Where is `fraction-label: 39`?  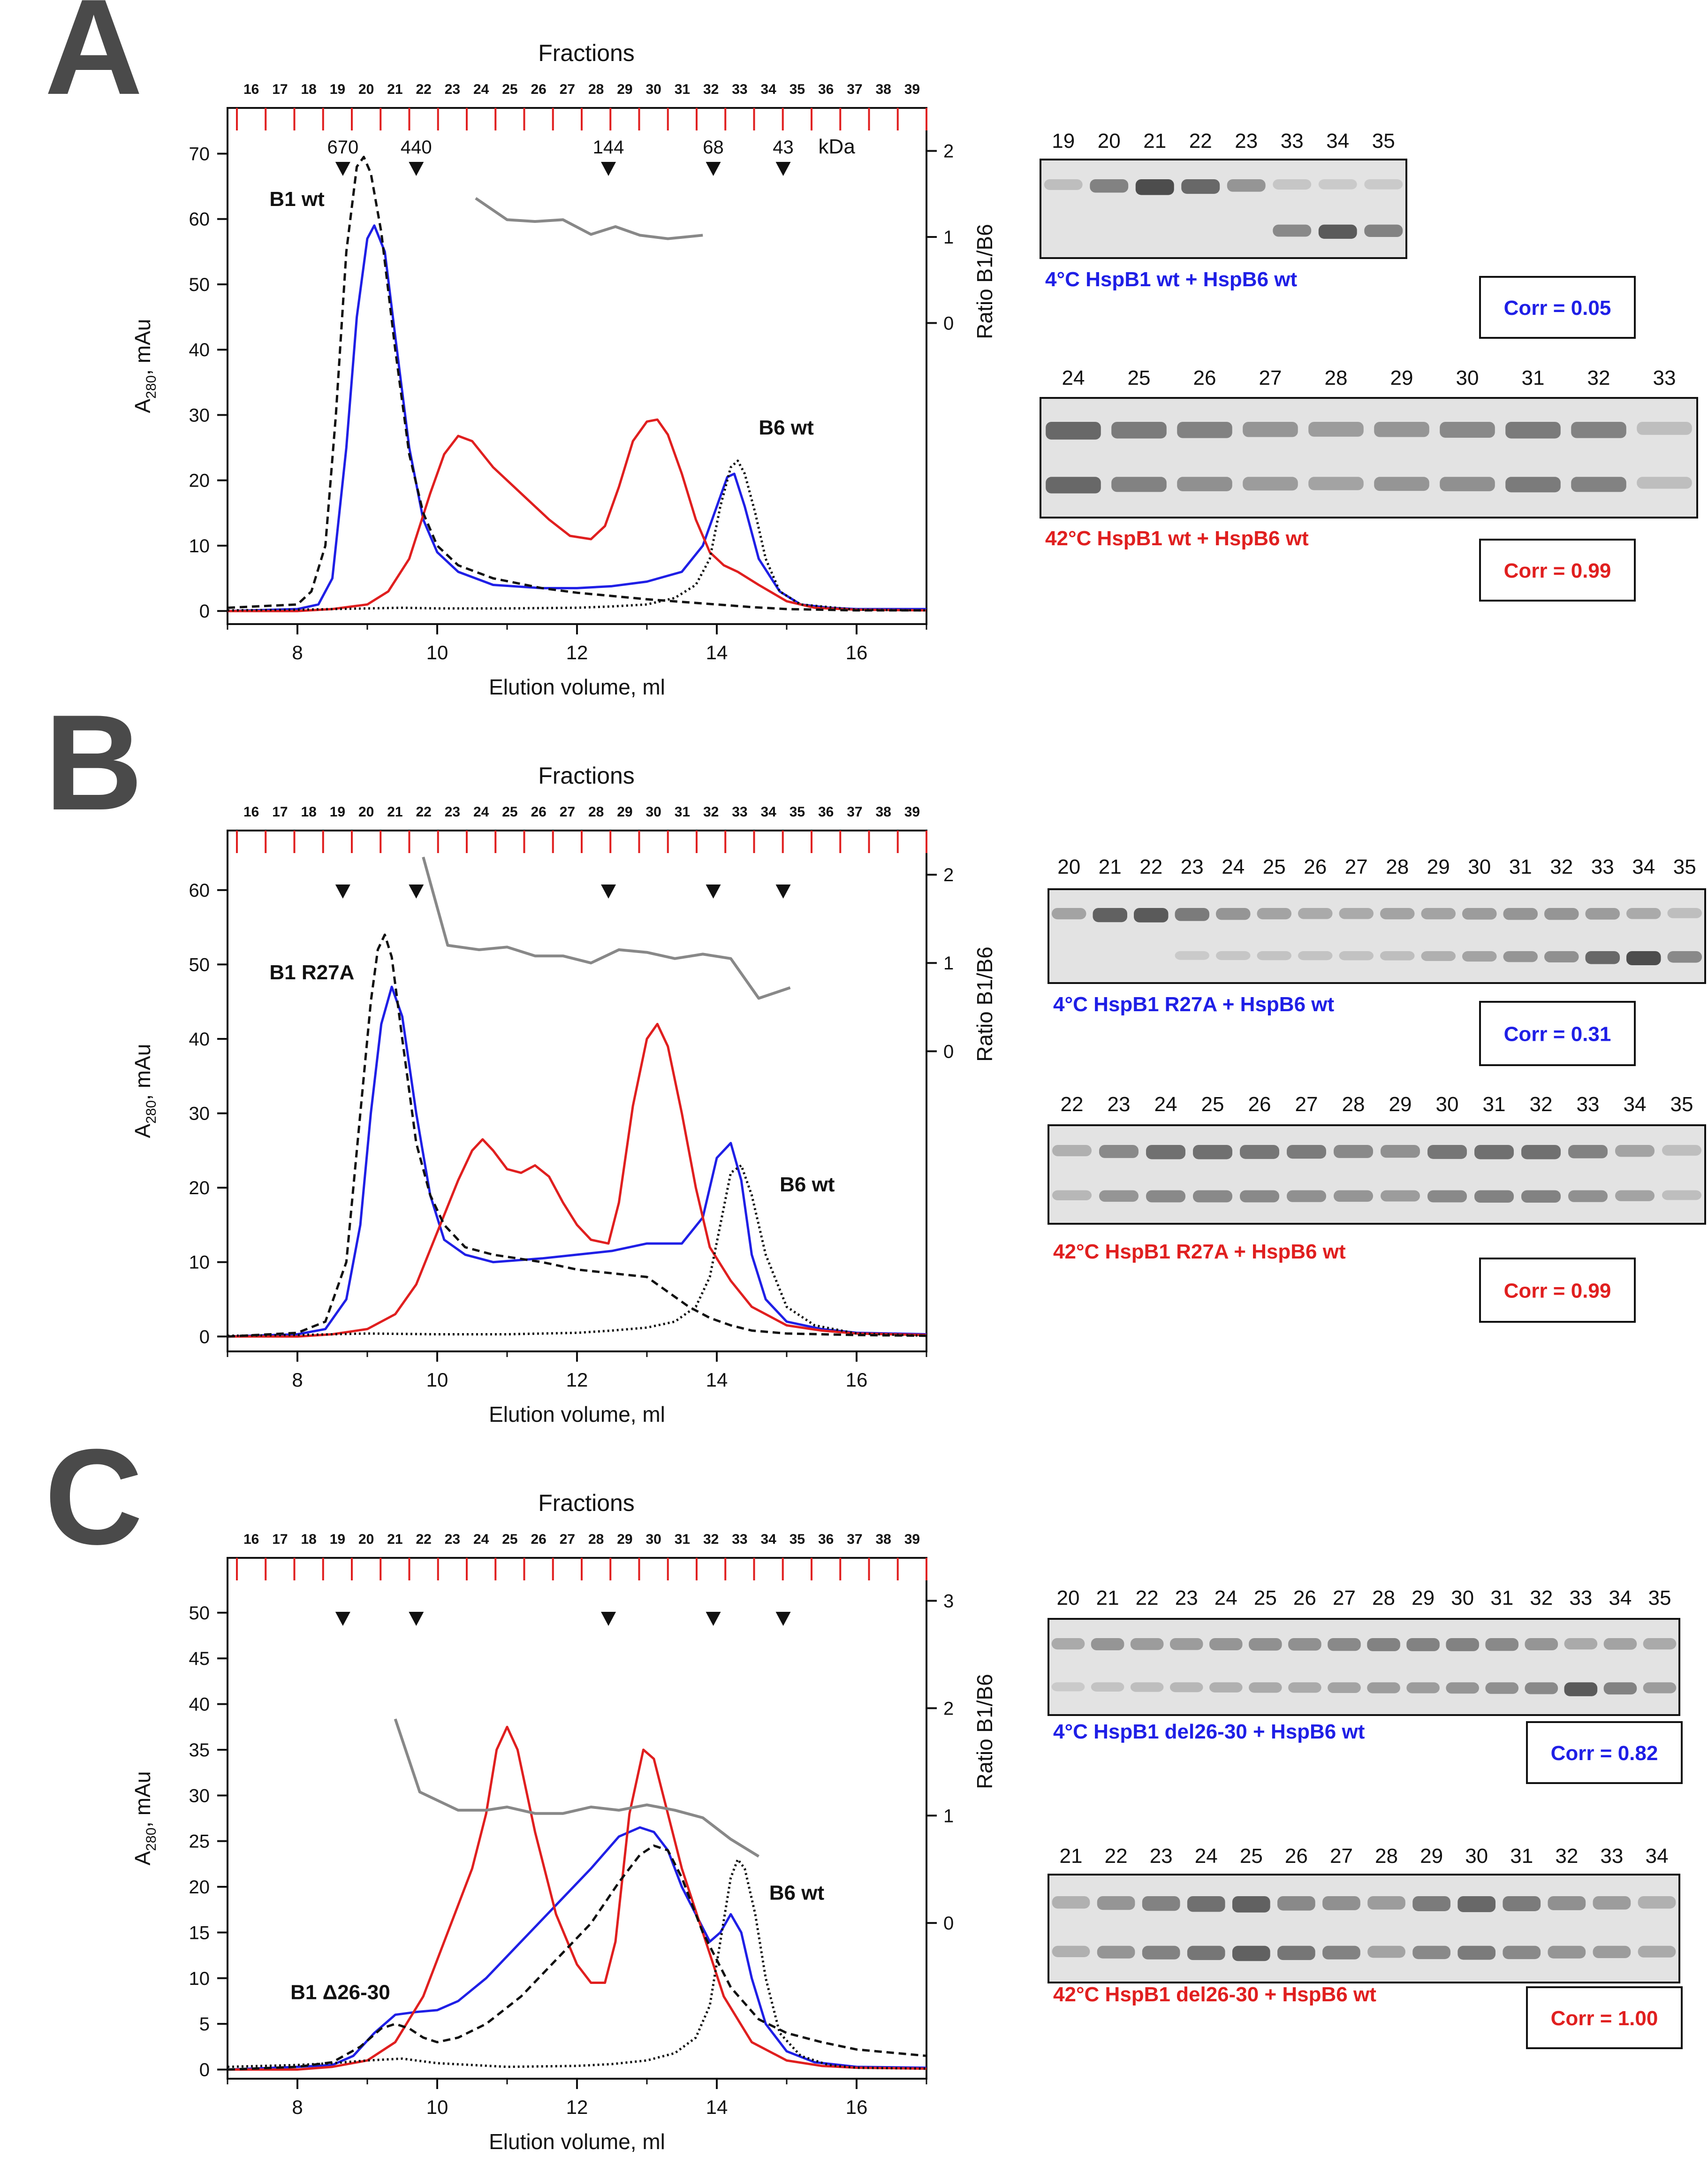 fraction-label: 39 is located at coordinates (912, 89).